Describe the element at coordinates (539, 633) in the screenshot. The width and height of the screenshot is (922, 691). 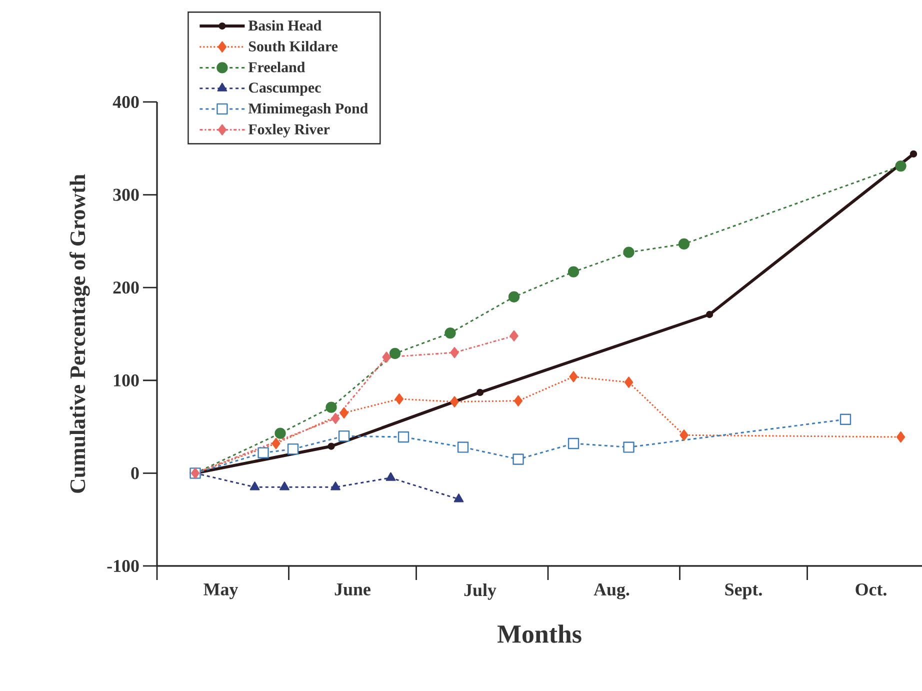
I see `x-axis-title: Months` at that location.